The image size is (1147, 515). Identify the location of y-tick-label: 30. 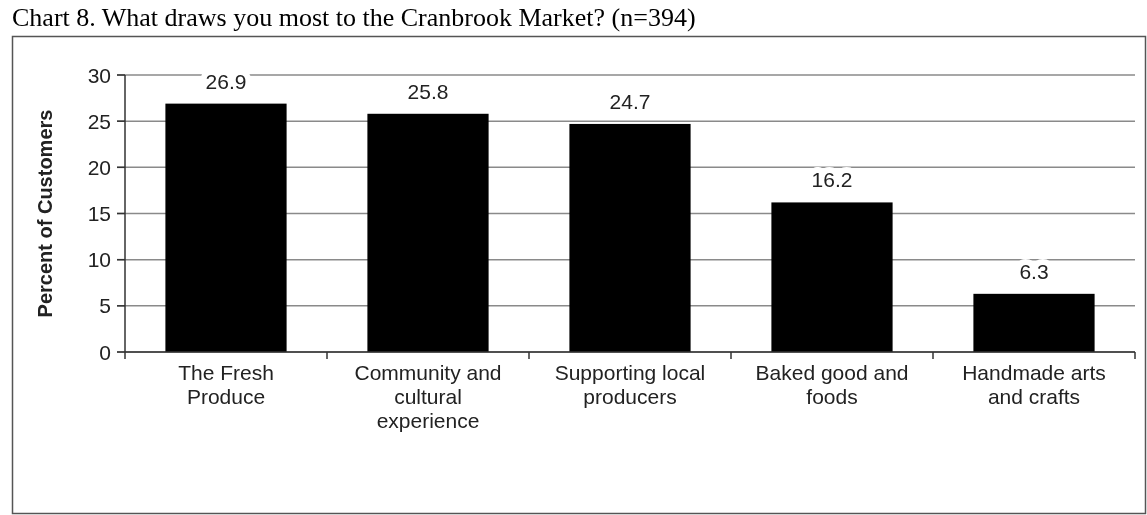
(99, 75).